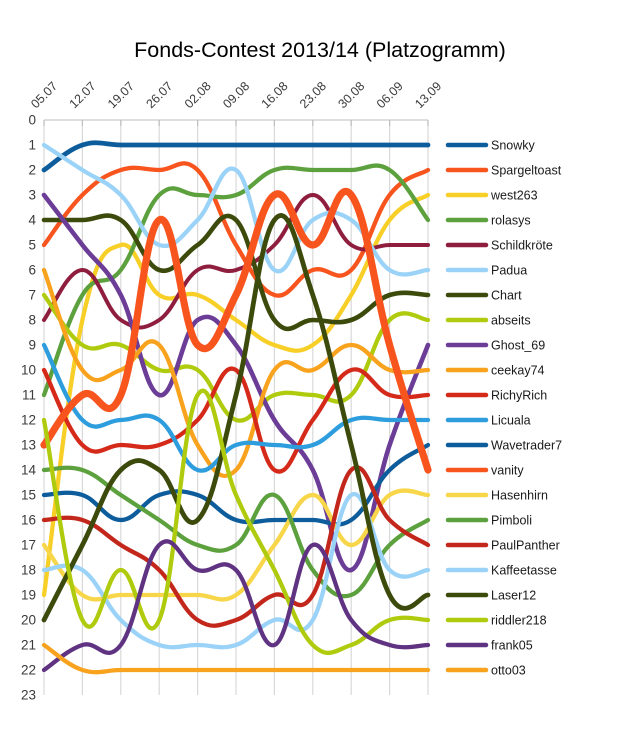 This screenshot has width=624, height=747. What do you see at coordinates (351, 95) in the screenshot?
I see `x-axis-tick-label: 30.08` at bounding box center [351, 95].